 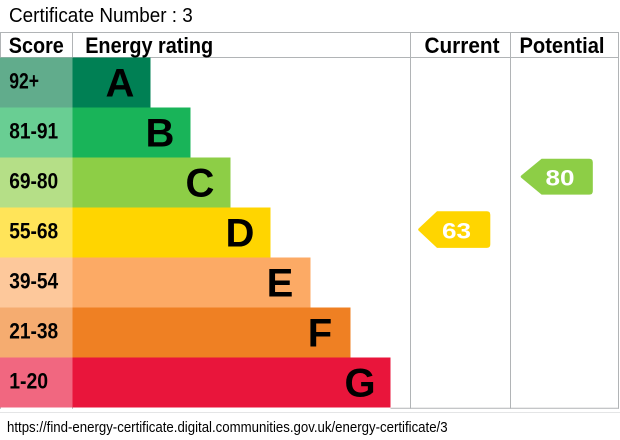 I want to click on svg-text: D, so click(x=240, y=234).